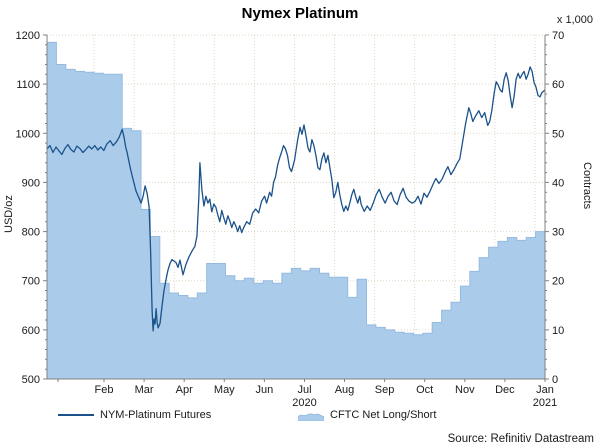 This screenshot has height=448, width=600. I want to click on source-attribution: Source: Refinitiv Datastream, so click(520, 439).